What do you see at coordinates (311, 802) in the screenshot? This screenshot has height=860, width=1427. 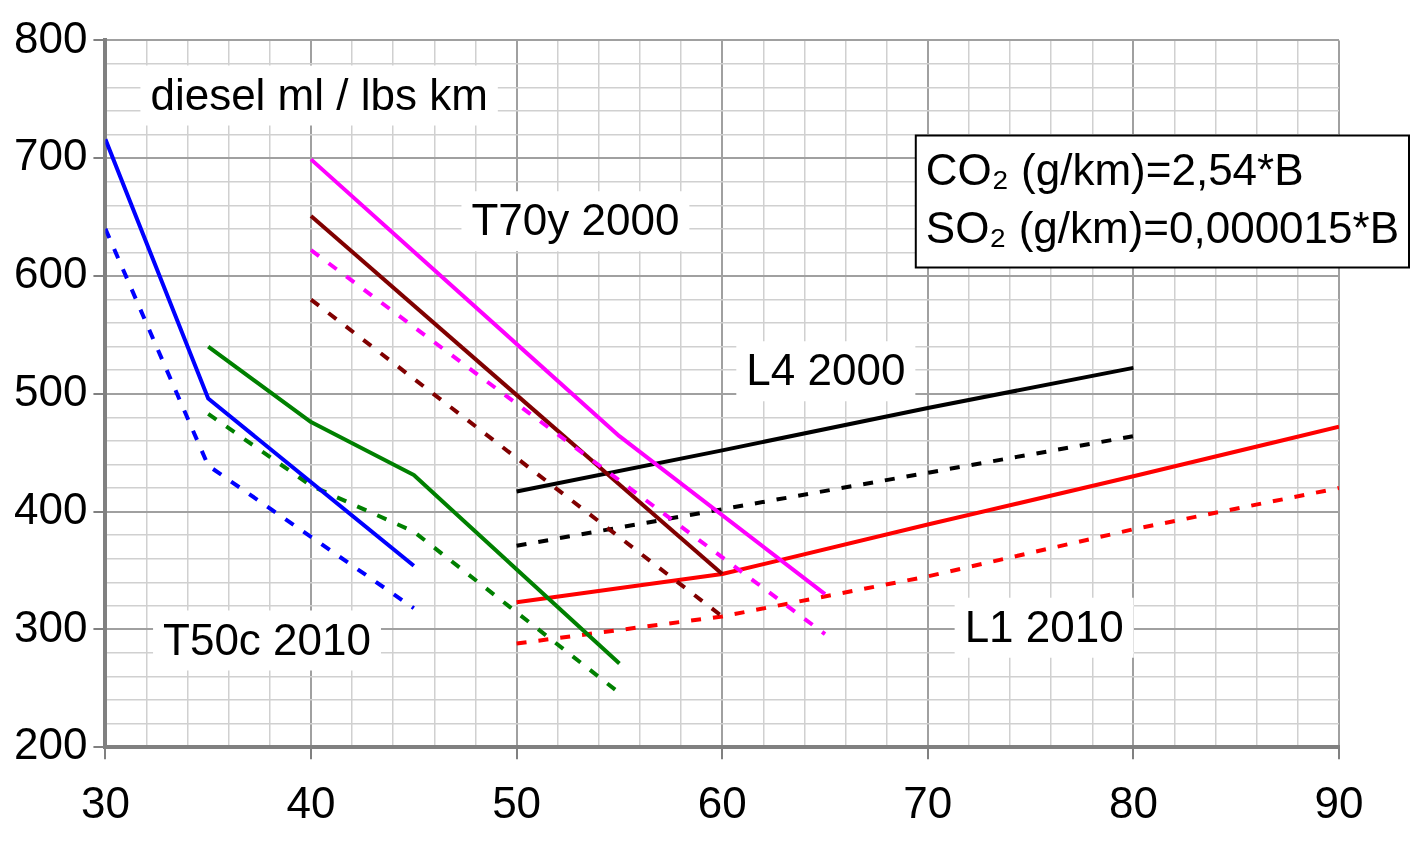 I see `x-tick-label: 40` at bounding box center [311, 802].